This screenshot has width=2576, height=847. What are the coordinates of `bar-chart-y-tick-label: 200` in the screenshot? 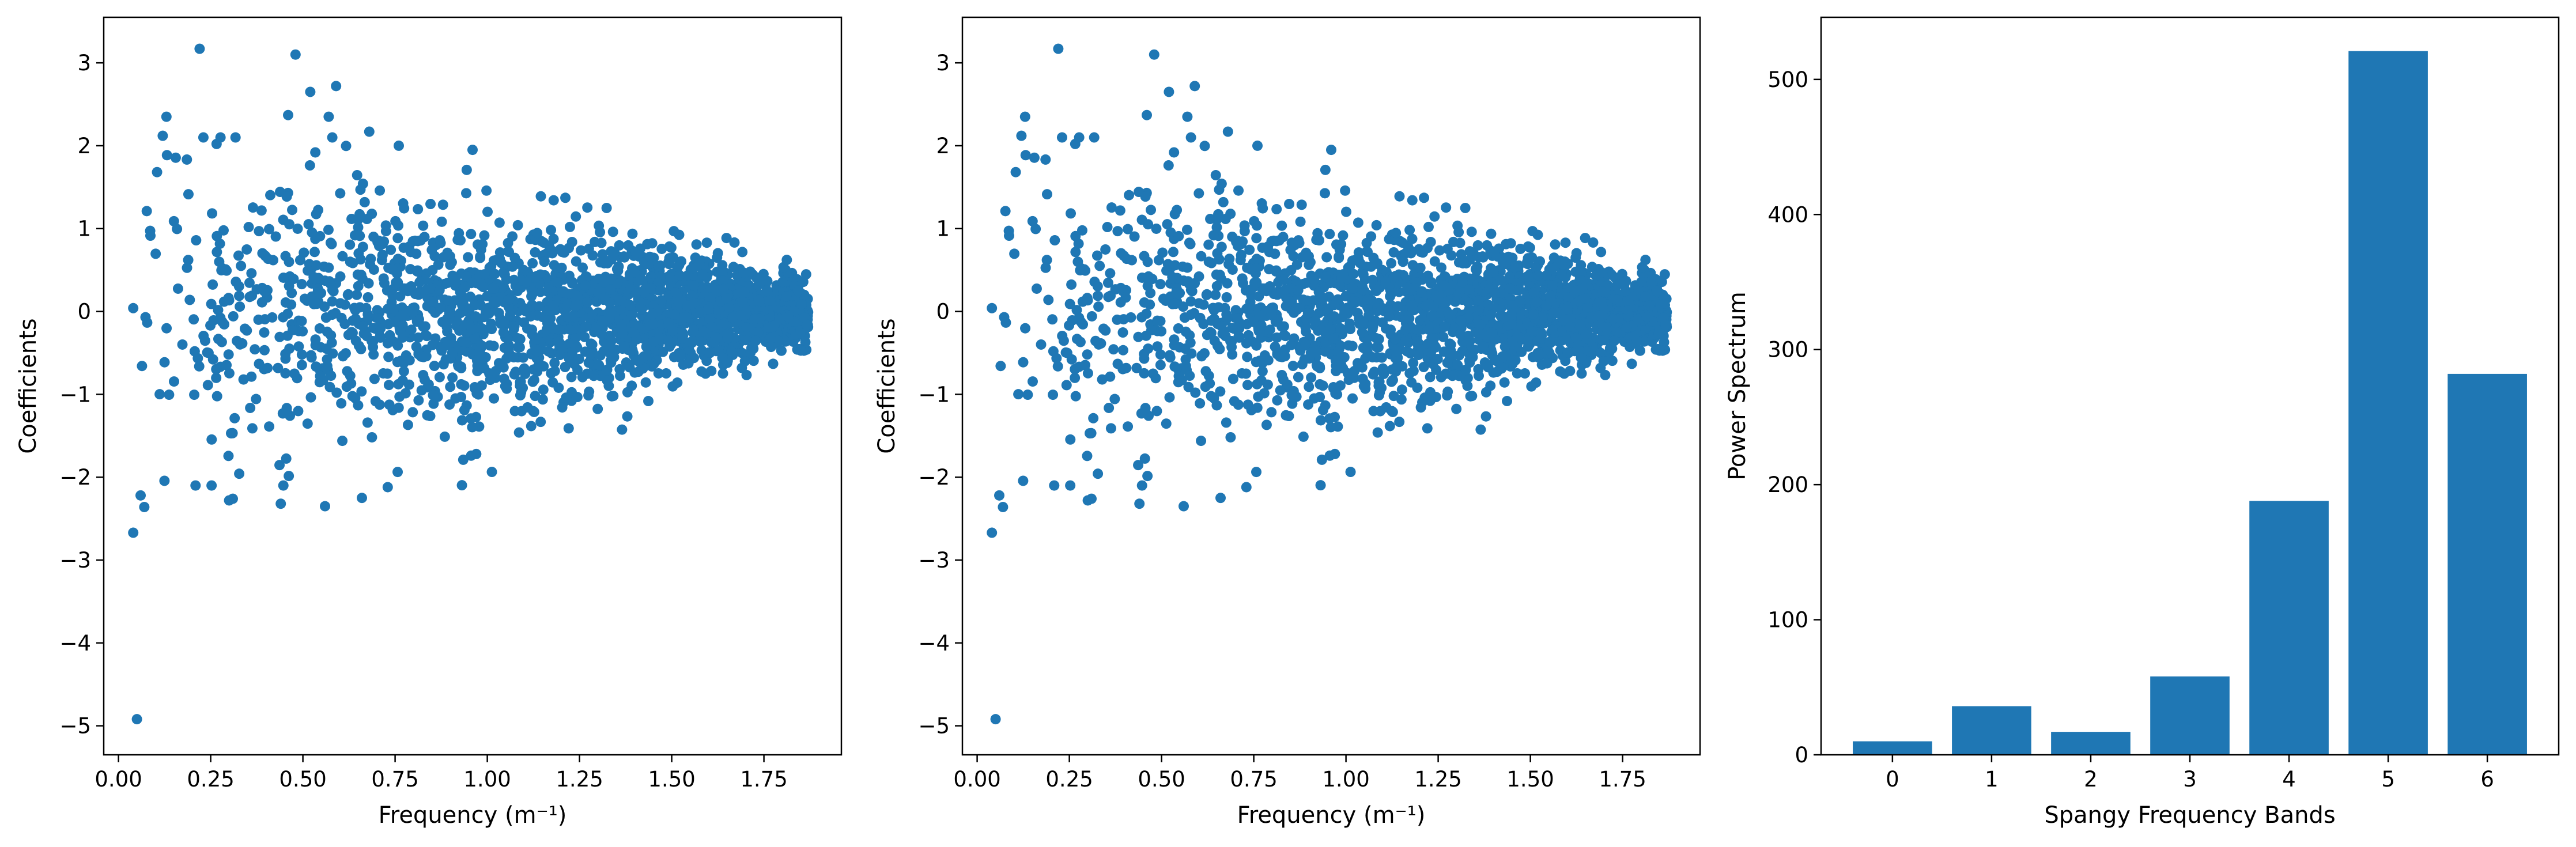 It's located at (1787, 484).